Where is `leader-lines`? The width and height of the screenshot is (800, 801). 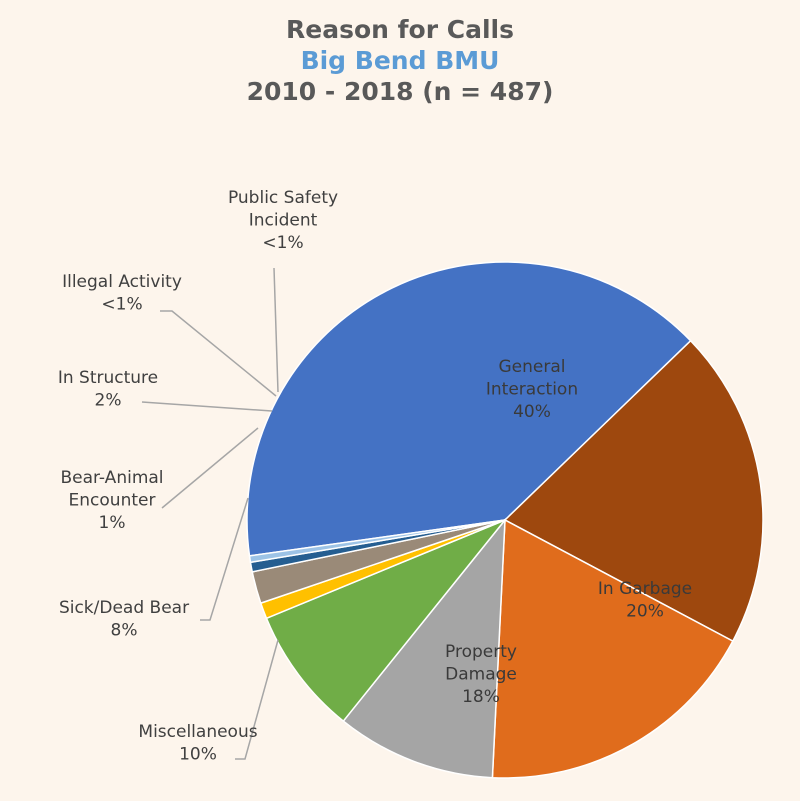 leader-lines is located at coordinates (210, 513).